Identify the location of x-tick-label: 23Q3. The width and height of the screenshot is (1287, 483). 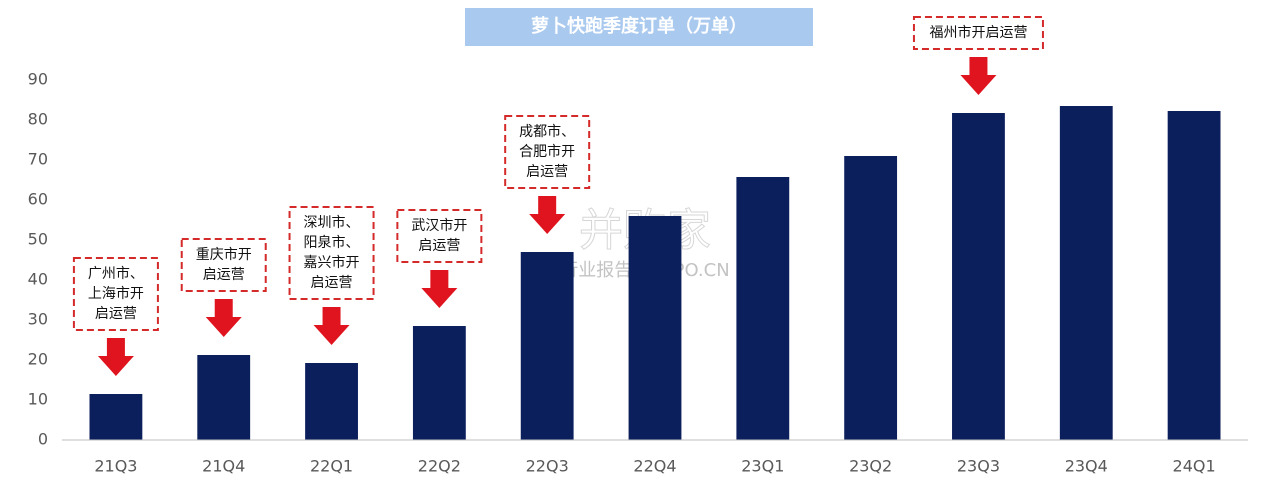
(978, 466).